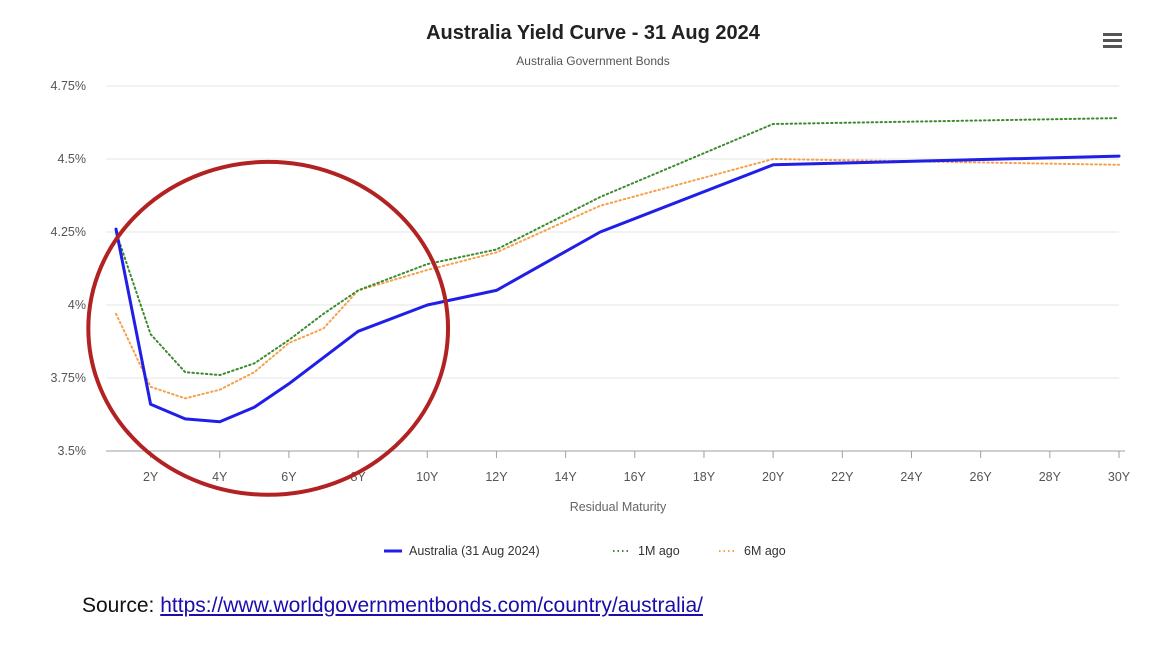 The height and width of the screenshot is (646, 1154). Describe the element at coordinates (72, 451) in the screenshot. I see `y-tick-label: 3.5%` at that location.